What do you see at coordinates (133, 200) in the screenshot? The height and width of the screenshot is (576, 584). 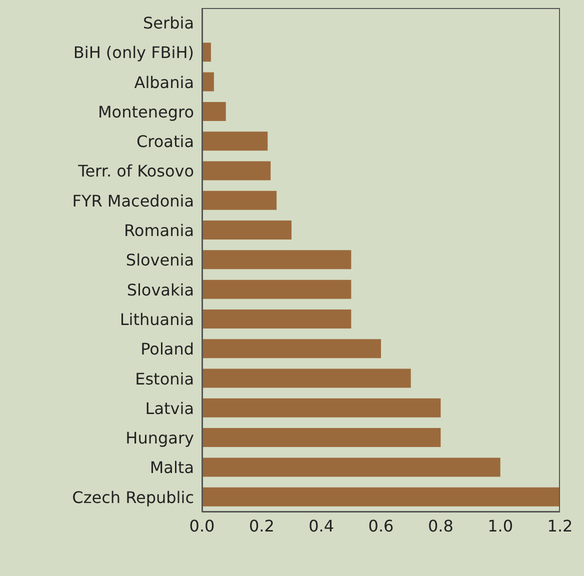 I see `y-tick-label: FYR Macedonia` at bounding box center [133, 200].